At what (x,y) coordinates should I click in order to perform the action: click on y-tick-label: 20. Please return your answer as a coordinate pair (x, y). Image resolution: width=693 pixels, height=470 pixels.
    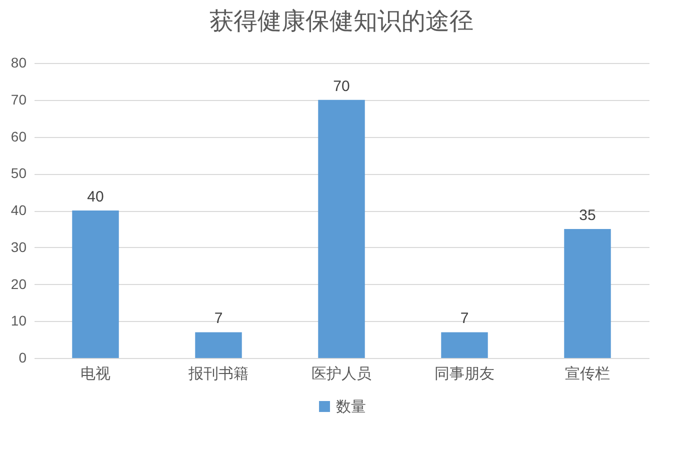
    Looking at the image, I should click on (18, 284).